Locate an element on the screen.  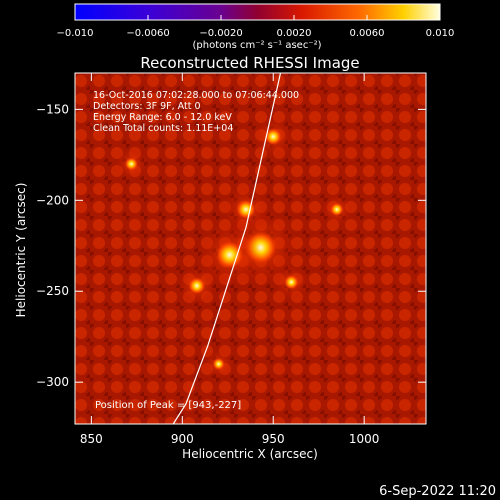
annotation-line: 16-Oct-2016 07:02:28.000 to 07:06:44.000 is located at coordinates (196, 95).